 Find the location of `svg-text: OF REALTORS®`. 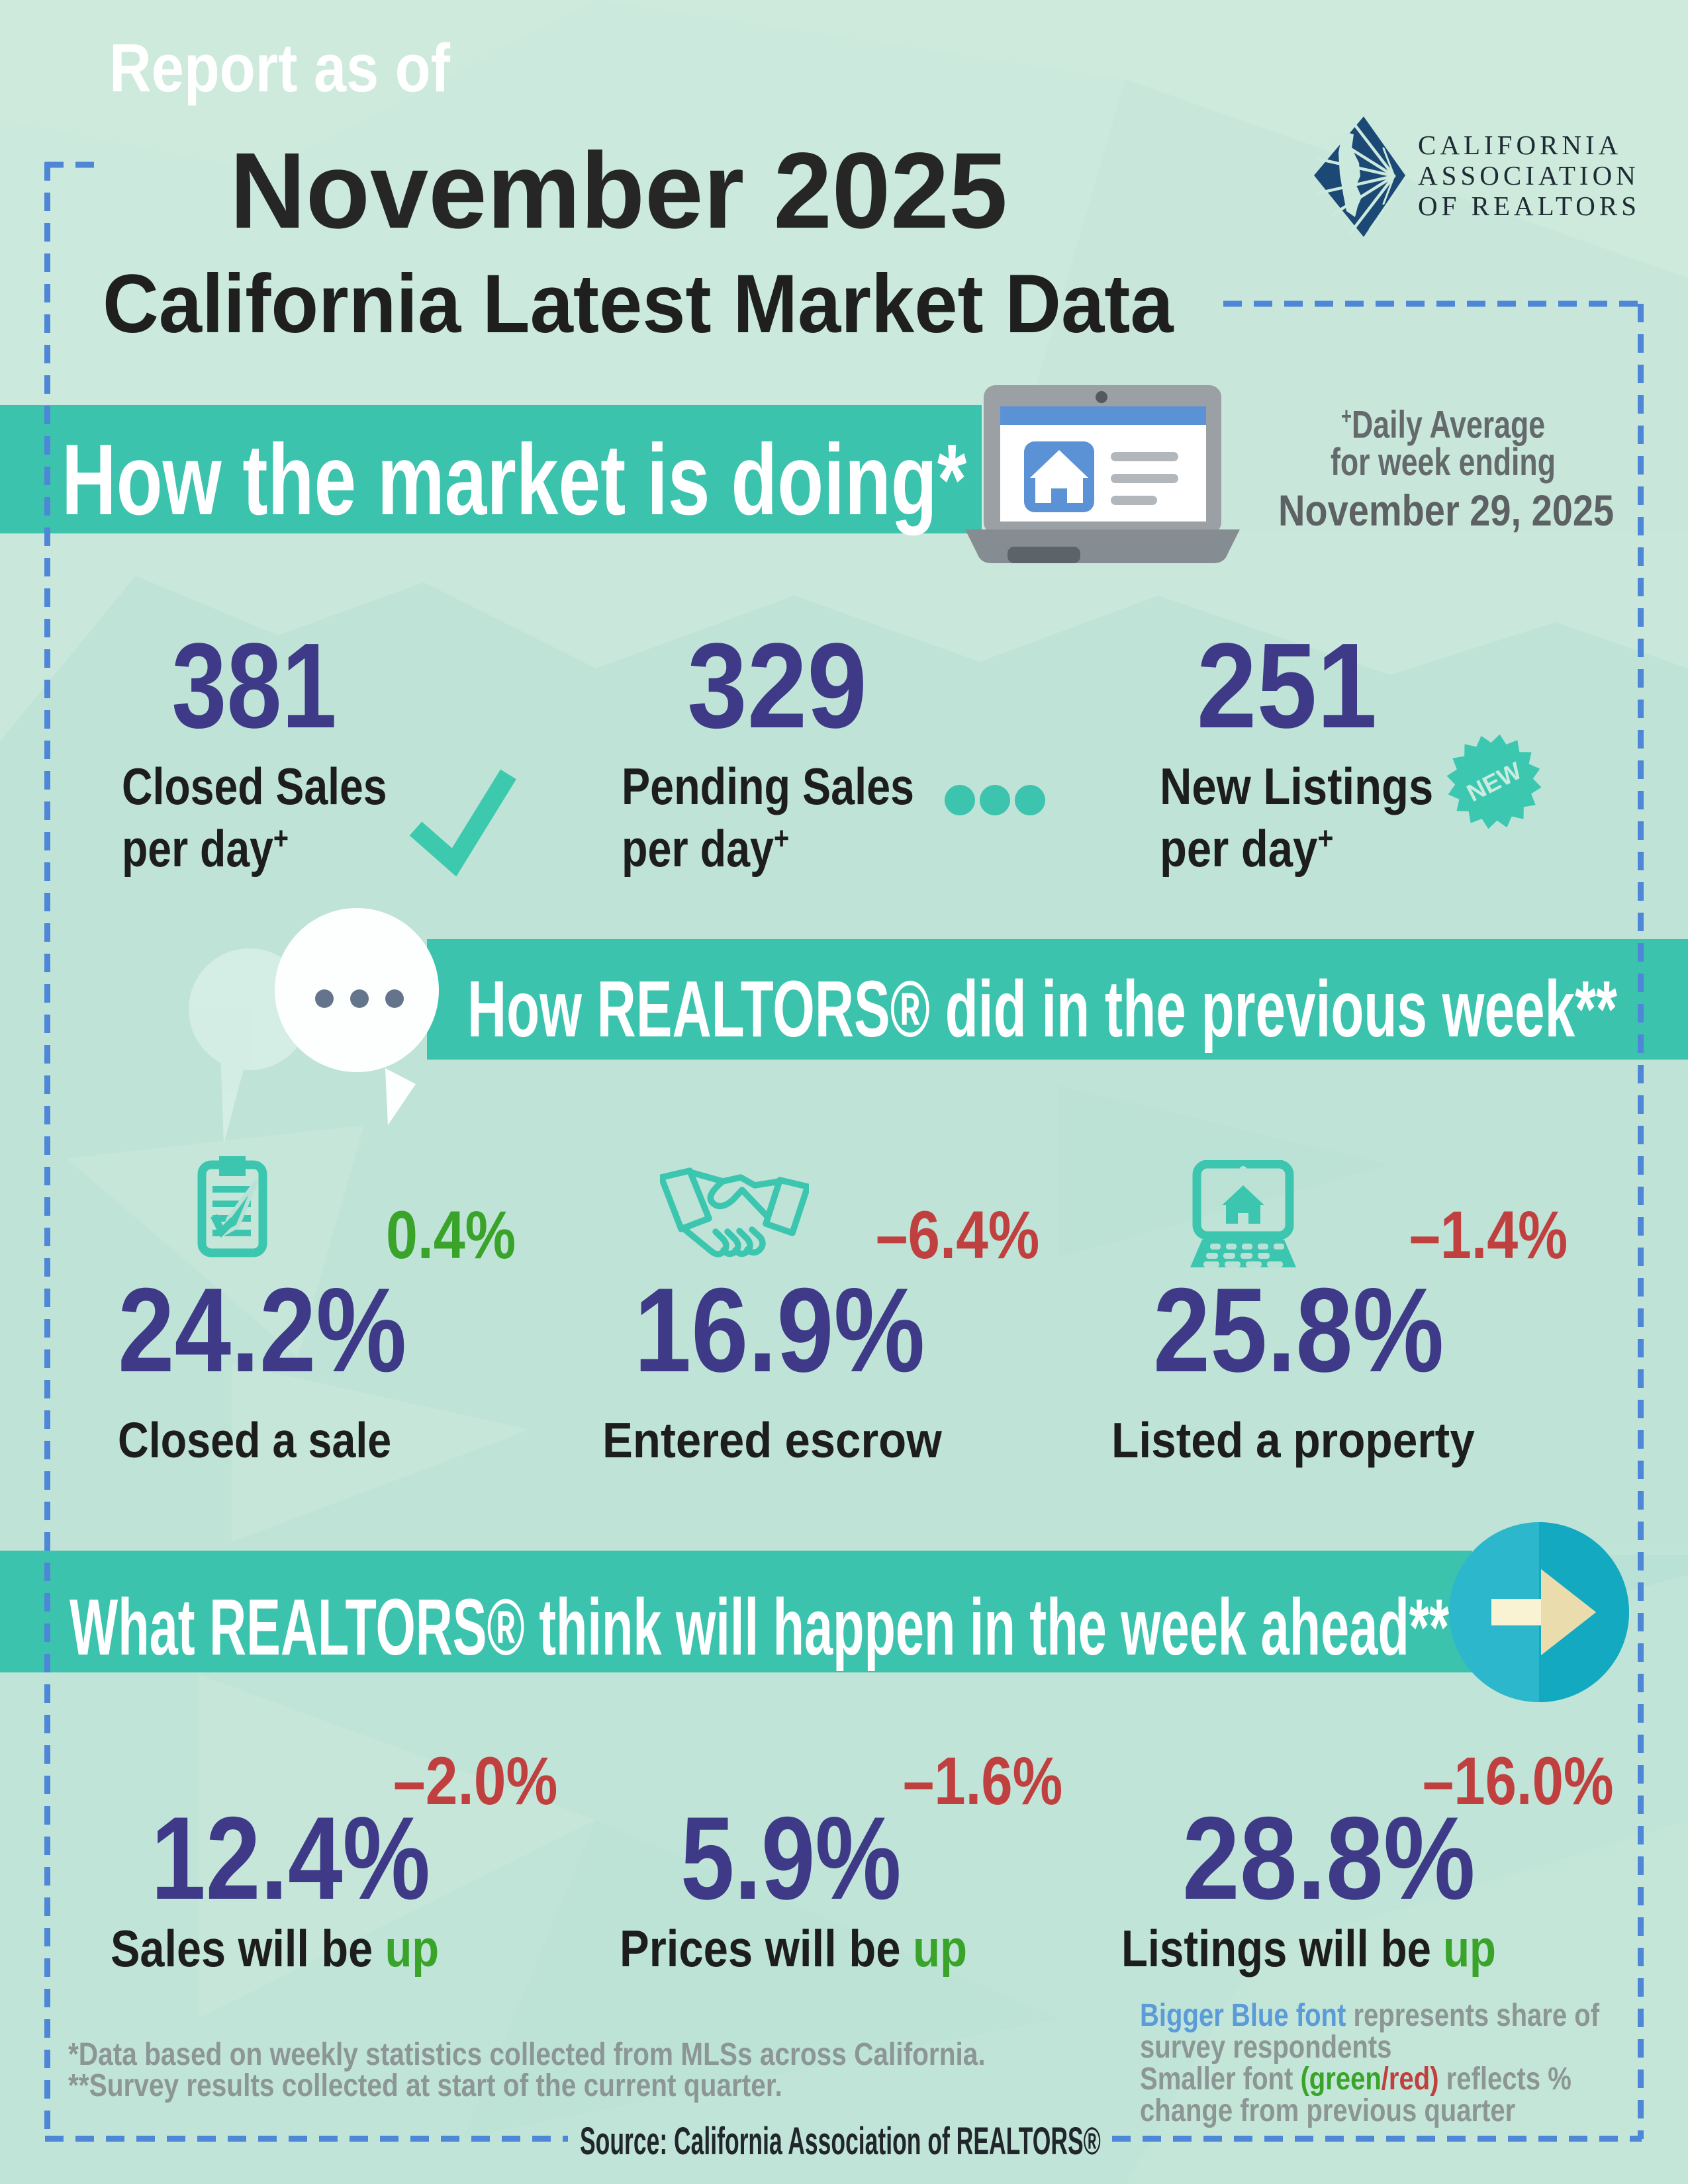

svg-text: OF REALTORS® is located at coordinates (1529, 206).